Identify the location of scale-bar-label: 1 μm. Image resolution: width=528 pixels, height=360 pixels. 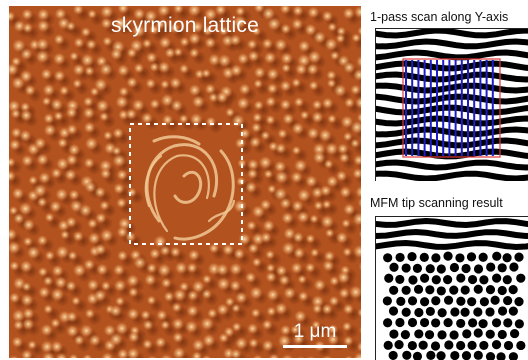
(315, 331).